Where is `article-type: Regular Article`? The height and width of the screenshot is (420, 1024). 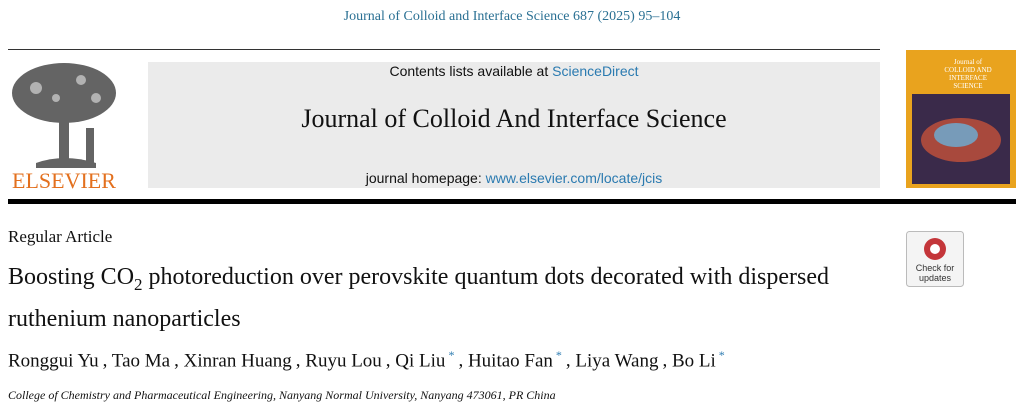 article-type: Regular Article is located at coordinates (60, 236).